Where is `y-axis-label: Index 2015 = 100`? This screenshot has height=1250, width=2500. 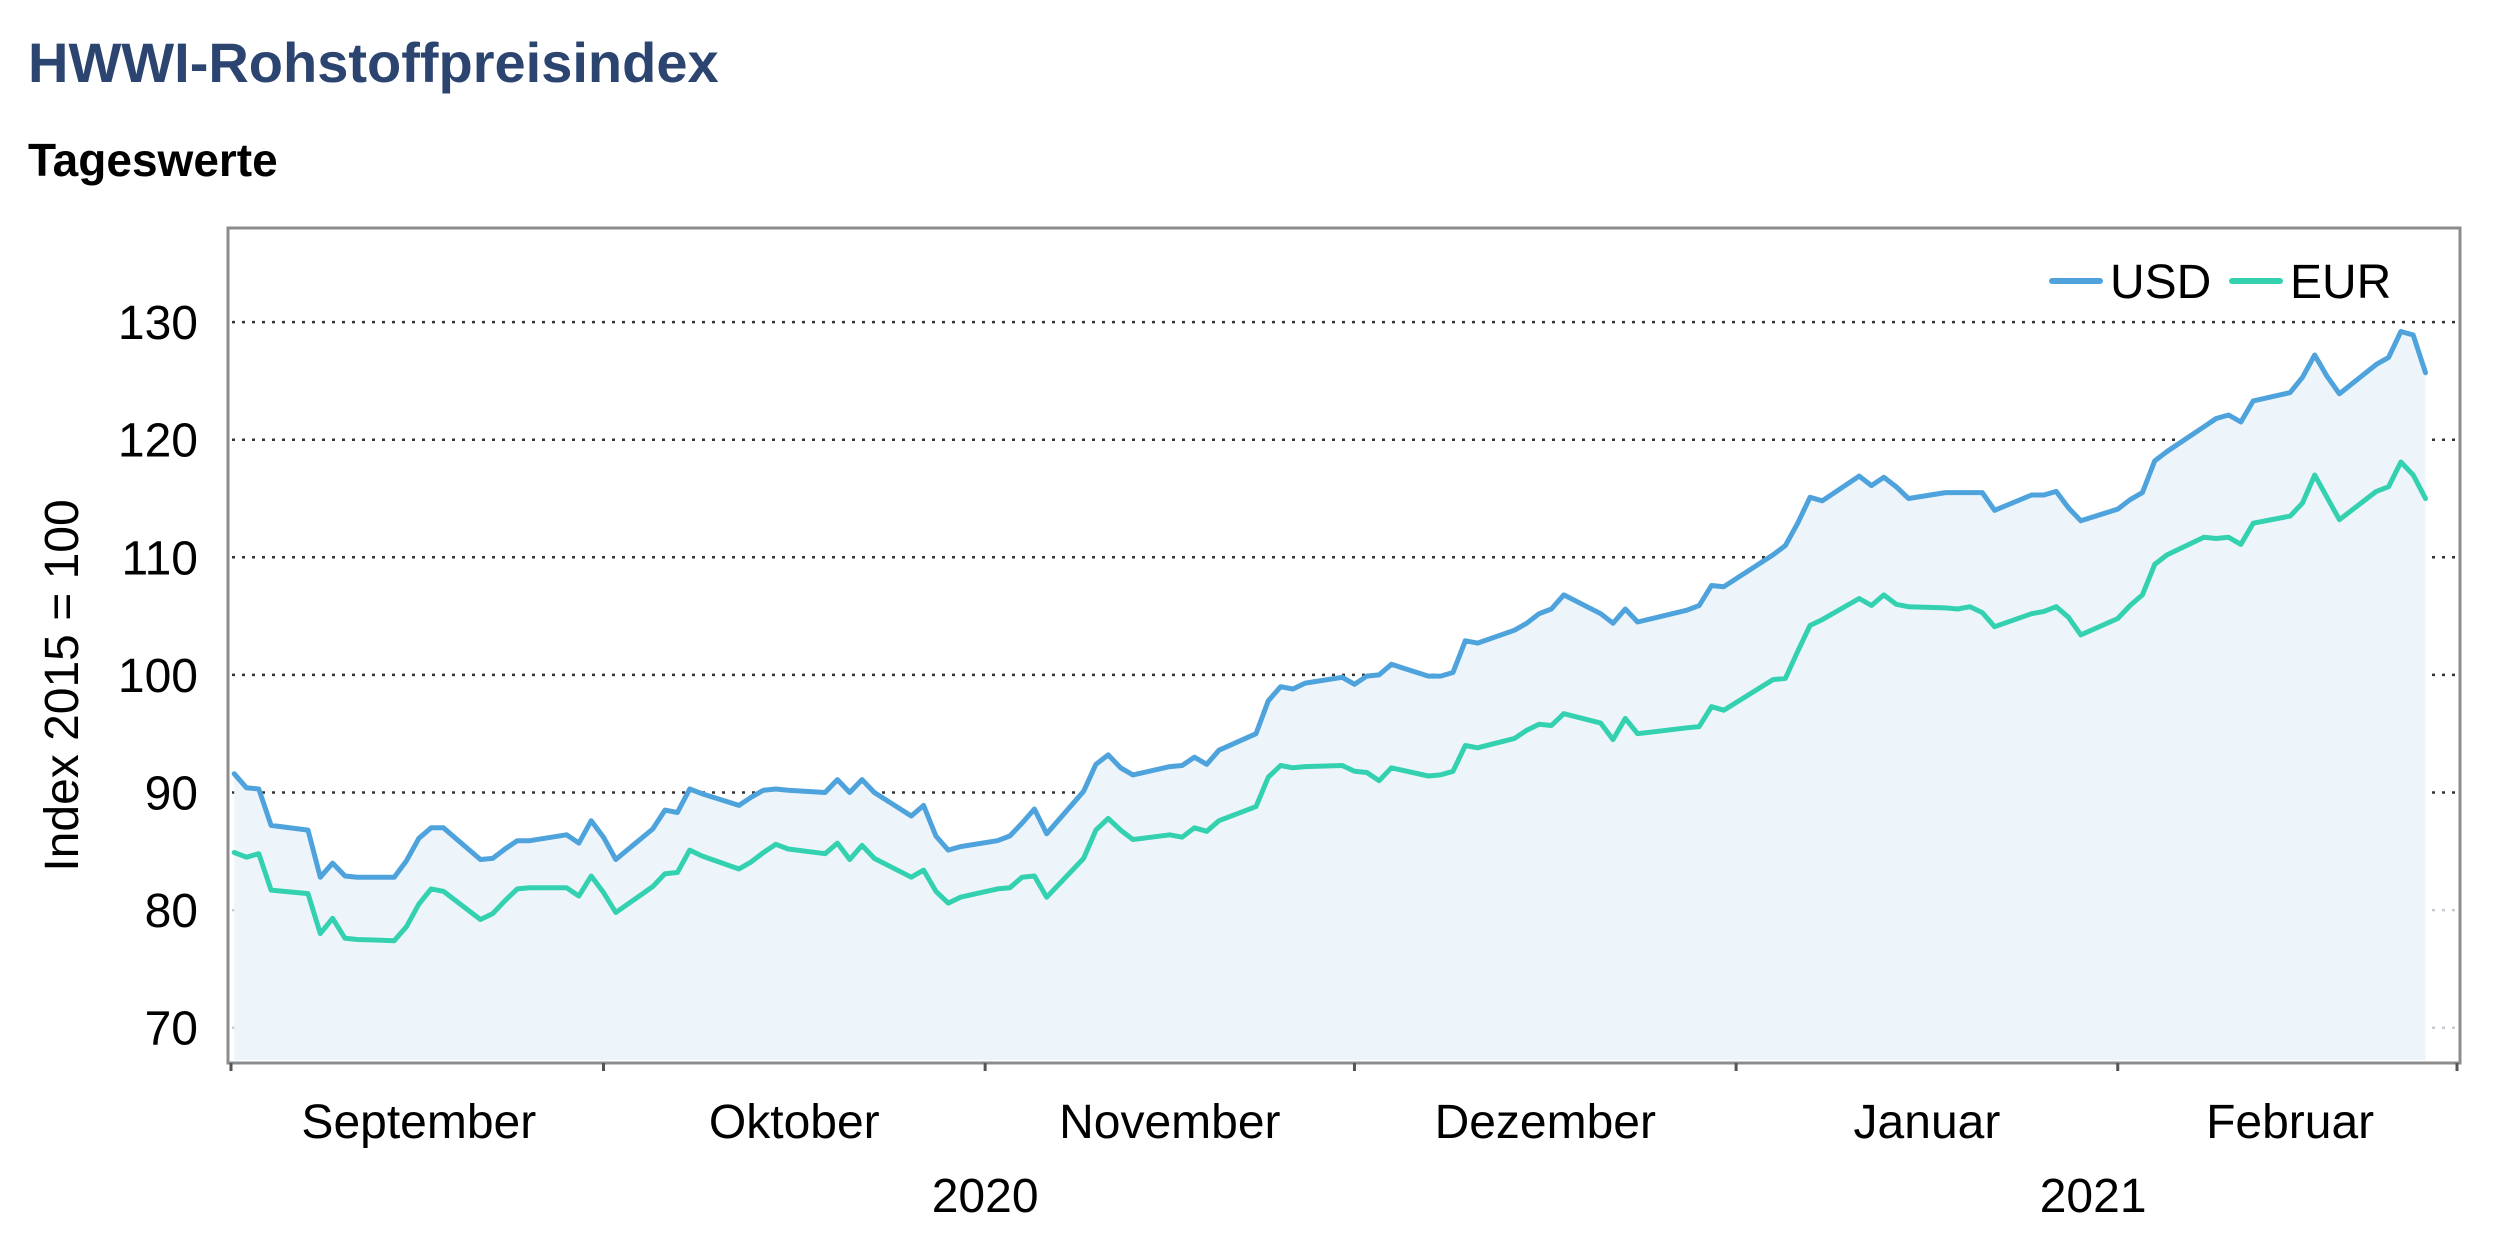 y-axis-label: Index 2015 = 100 is located at coordinates (62, 685).